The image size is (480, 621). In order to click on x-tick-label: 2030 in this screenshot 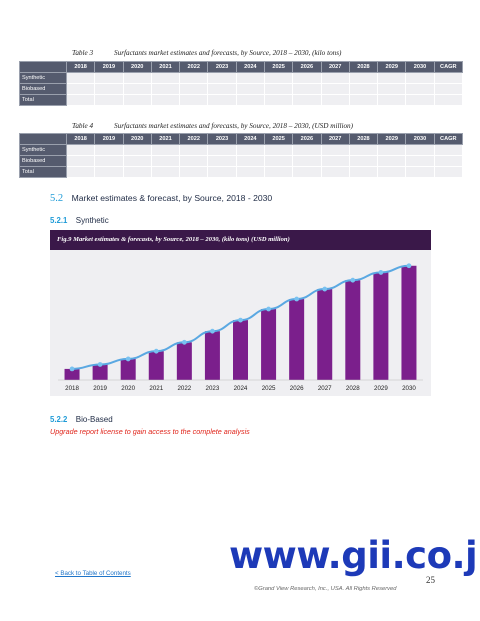, I will do `click(409, 388)`.